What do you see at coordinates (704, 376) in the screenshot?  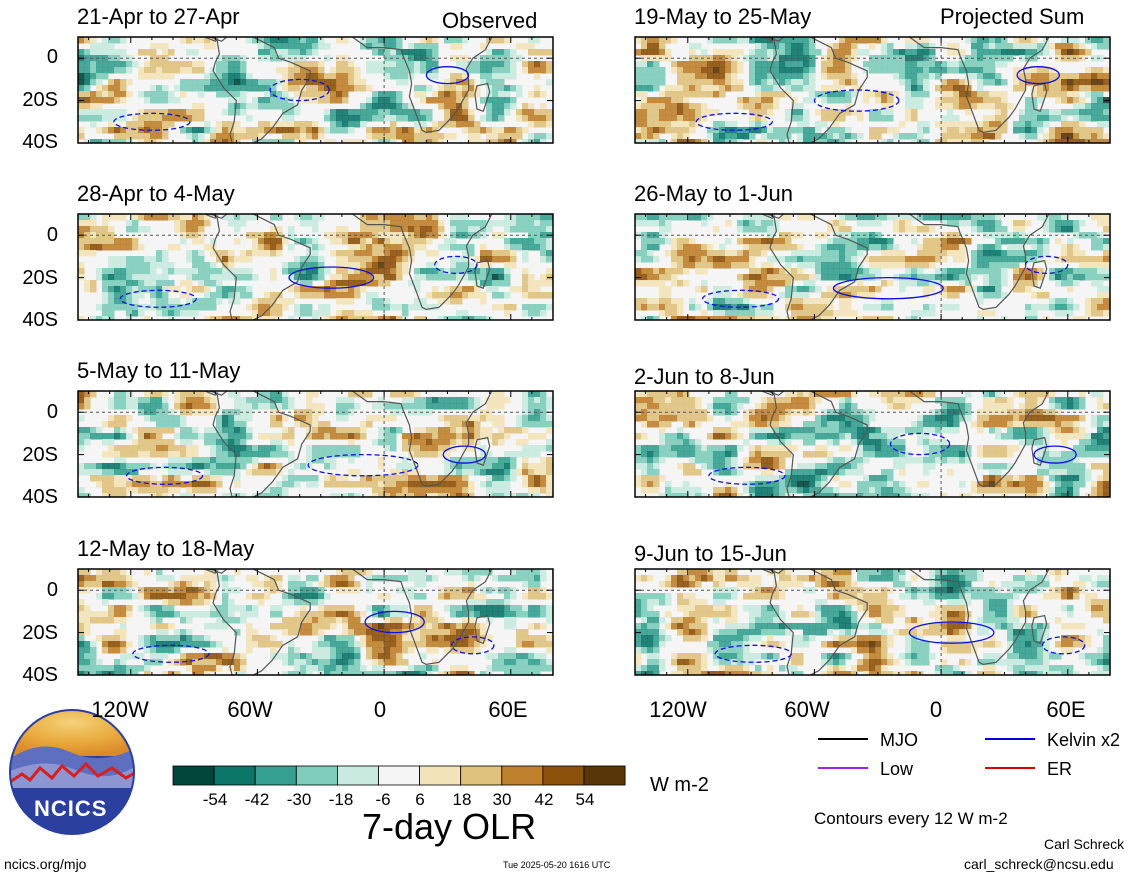 I see `panel-title-proj-3: 2-Jun to 8-Jun` at bounding box center [704, 376].